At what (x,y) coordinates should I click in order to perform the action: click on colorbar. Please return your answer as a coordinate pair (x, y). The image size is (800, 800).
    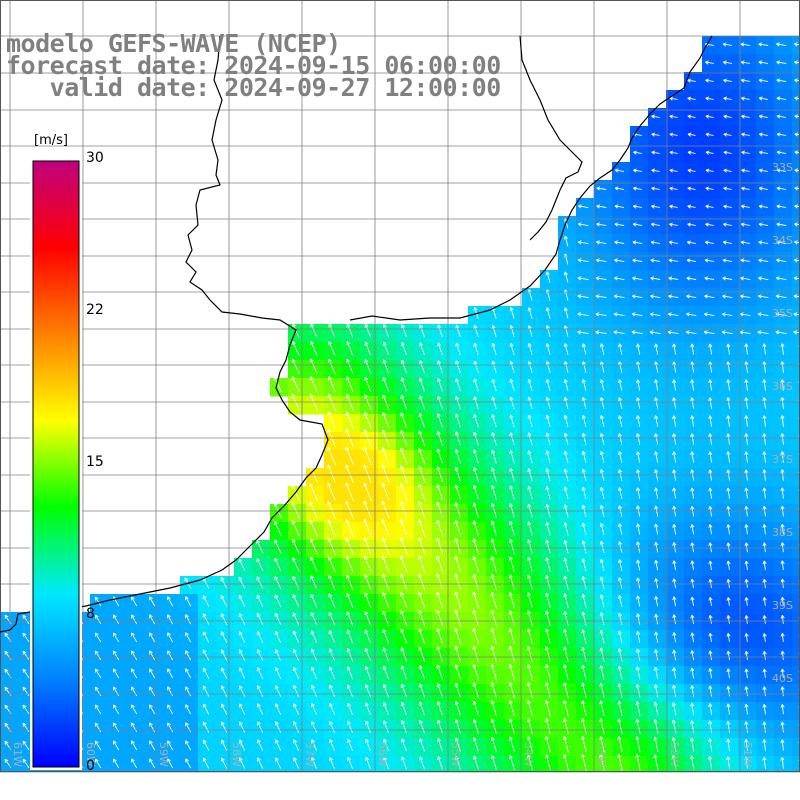
    Looking at the image, I should click on (56, 464).